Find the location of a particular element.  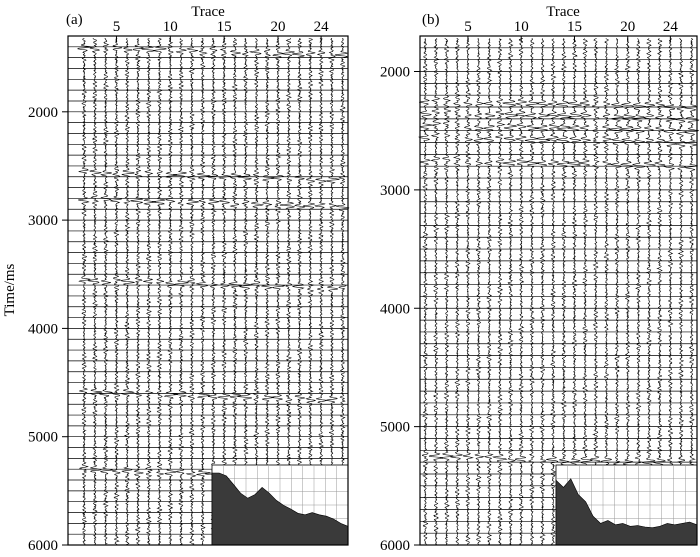

panel-label: (b) is located at coordinates (431, 20).